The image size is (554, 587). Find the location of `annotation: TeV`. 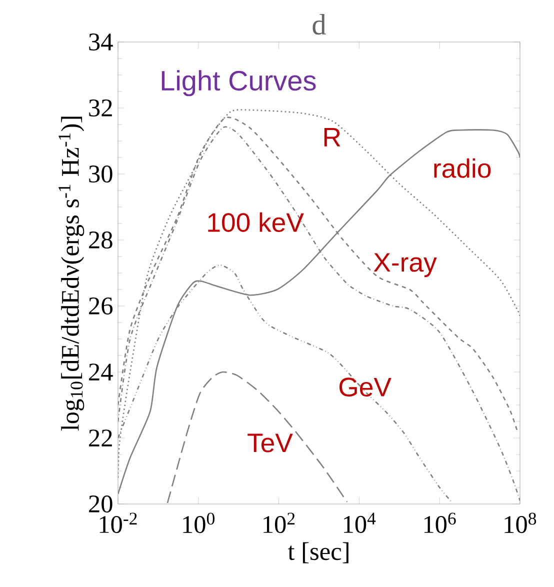

annotation: TeV is located at coordinates (270, 443).